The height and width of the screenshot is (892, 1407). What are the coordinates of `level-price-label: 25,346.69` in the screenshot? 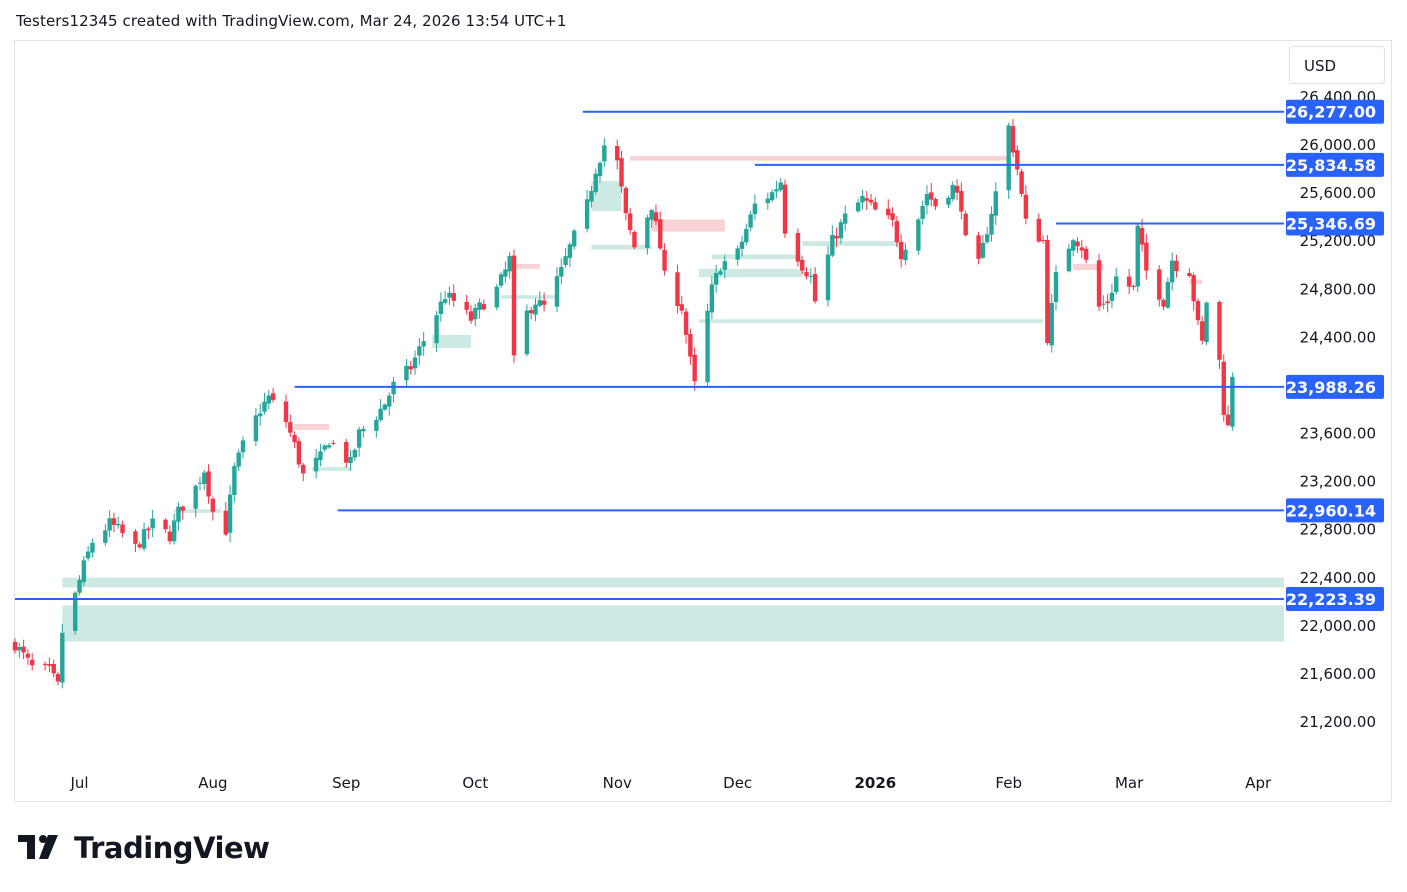 It's located at (1331, 224).